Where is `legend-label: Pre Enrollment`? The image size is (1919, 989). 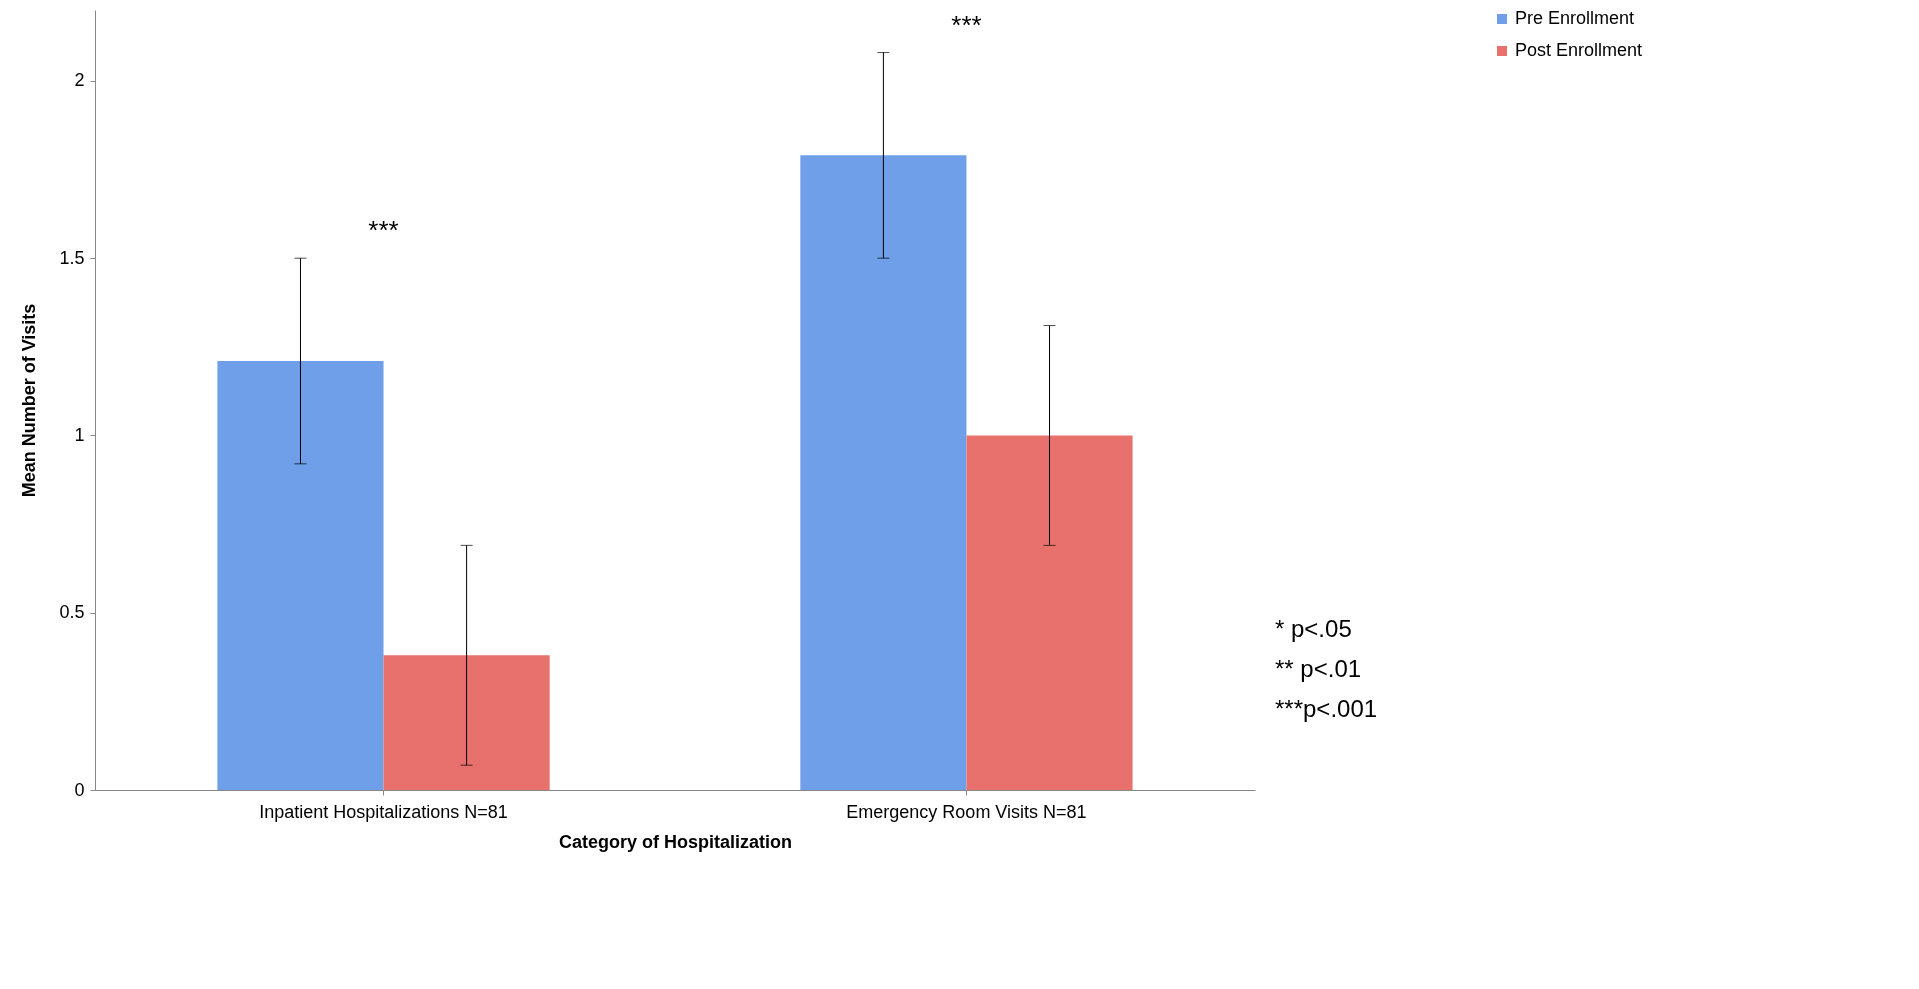 legend-label: Pre Enrollment is located at coordinates (1575, 18).